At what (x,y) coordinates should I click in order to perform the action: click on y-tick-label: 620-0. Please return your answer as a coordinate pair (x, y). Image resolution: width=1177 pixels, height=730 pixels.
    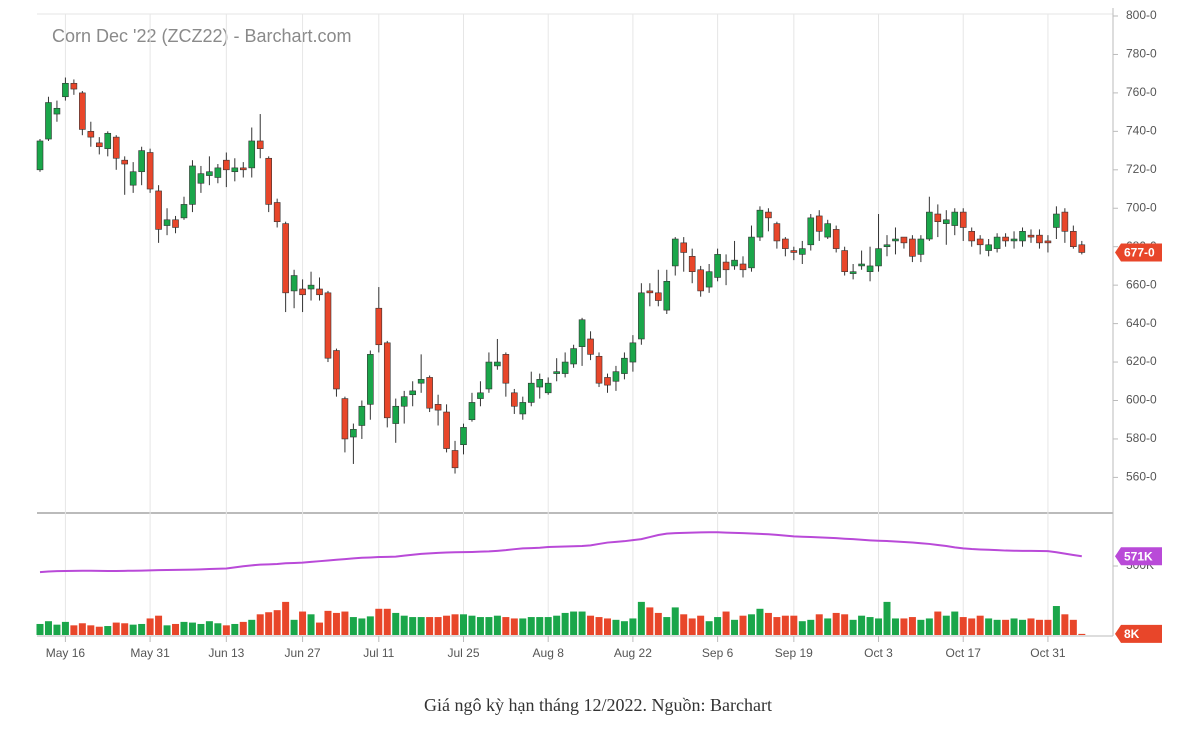
    Looking at the image, I should click on (1141, 361).